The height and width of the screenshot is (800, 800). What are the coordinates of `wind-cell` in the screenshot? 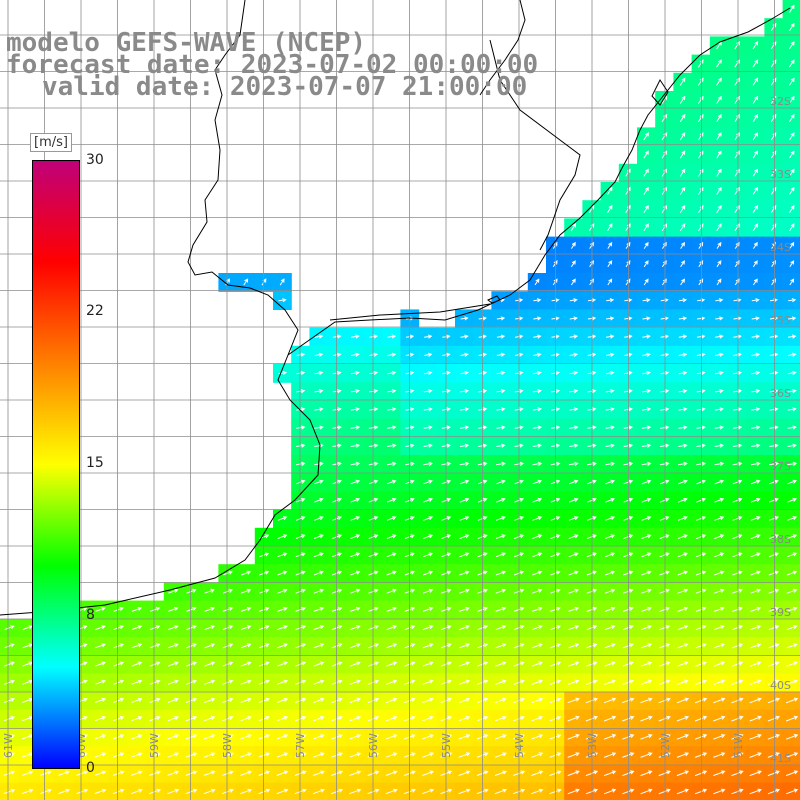 It's located at (791, 791).